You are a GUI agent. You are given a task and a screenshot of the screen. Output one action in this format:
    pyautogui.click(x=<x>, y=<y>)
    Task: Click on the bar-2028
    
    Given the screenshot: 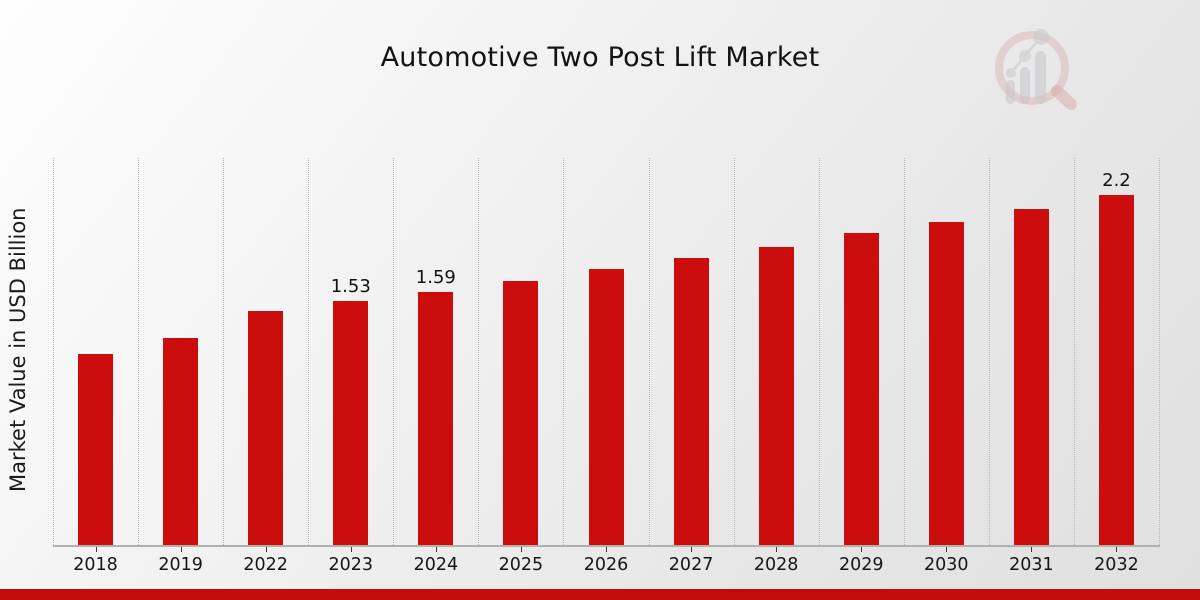 What is the action you would take?
    pyautogui.click(x=776, y=396)
    